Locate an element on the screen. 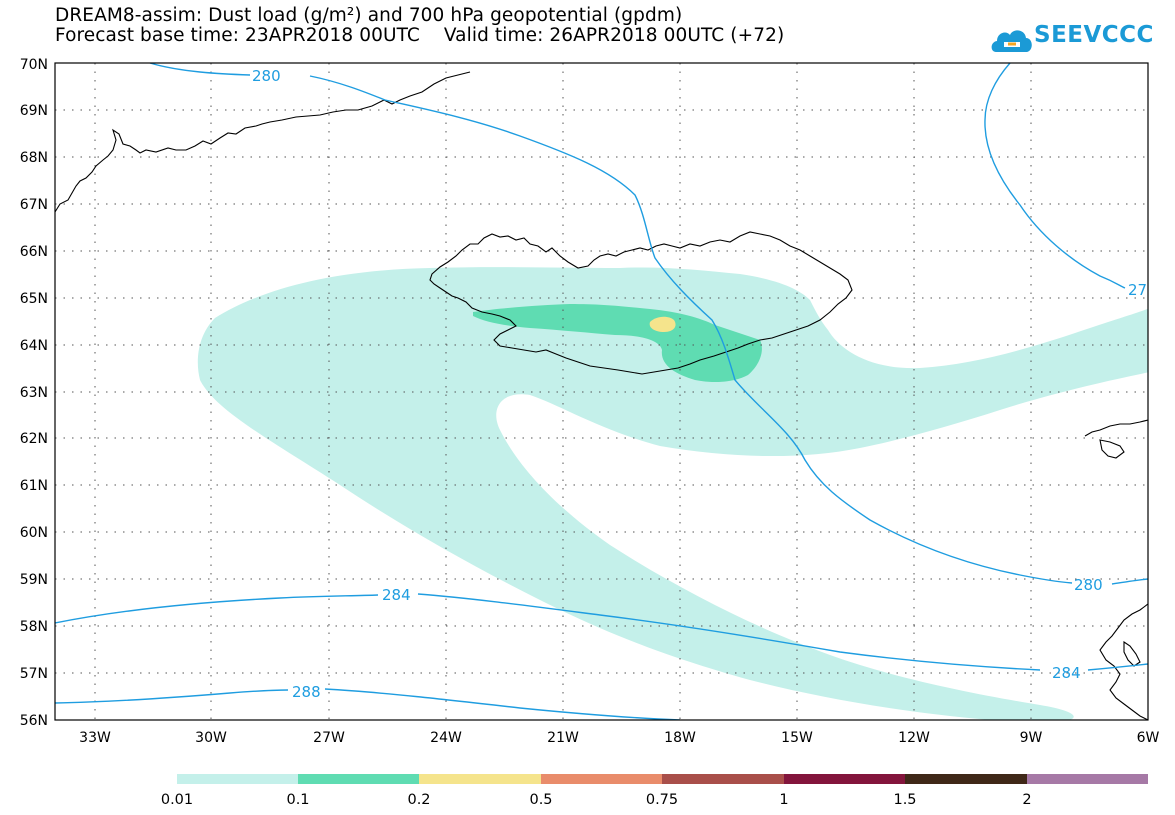 The image size is (1175, 815). lat-label: 57N is located at coordinates (34, 674).